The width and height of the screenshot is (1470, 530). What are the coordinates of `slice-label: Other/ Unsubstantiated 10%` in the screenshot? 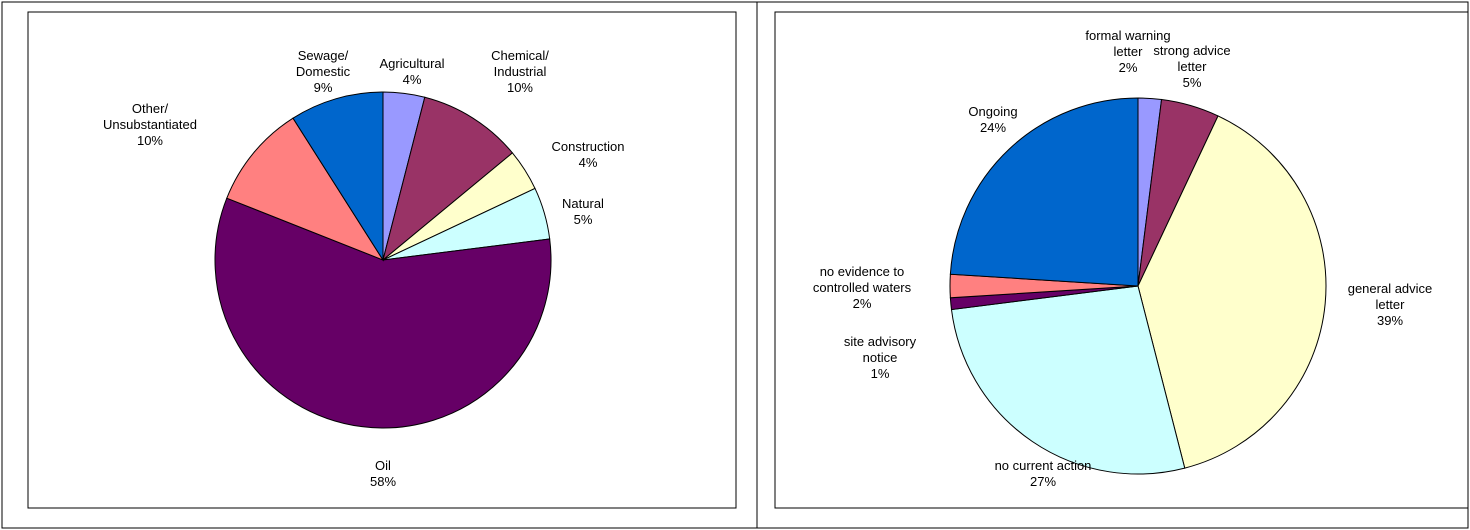 It's located at (150, 125).